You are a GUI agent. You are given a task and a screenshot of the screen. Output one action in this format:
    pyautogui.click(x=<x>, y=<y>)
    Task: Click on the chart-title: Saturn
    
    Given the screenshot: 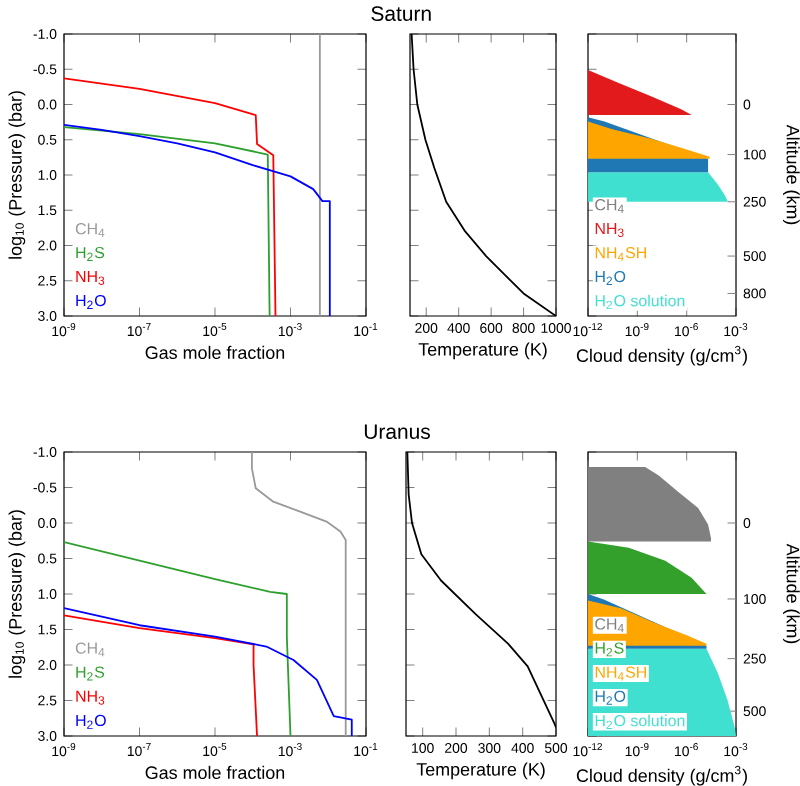 What is the action you would take?
    pyautogui.click(x=401, y=14)
    